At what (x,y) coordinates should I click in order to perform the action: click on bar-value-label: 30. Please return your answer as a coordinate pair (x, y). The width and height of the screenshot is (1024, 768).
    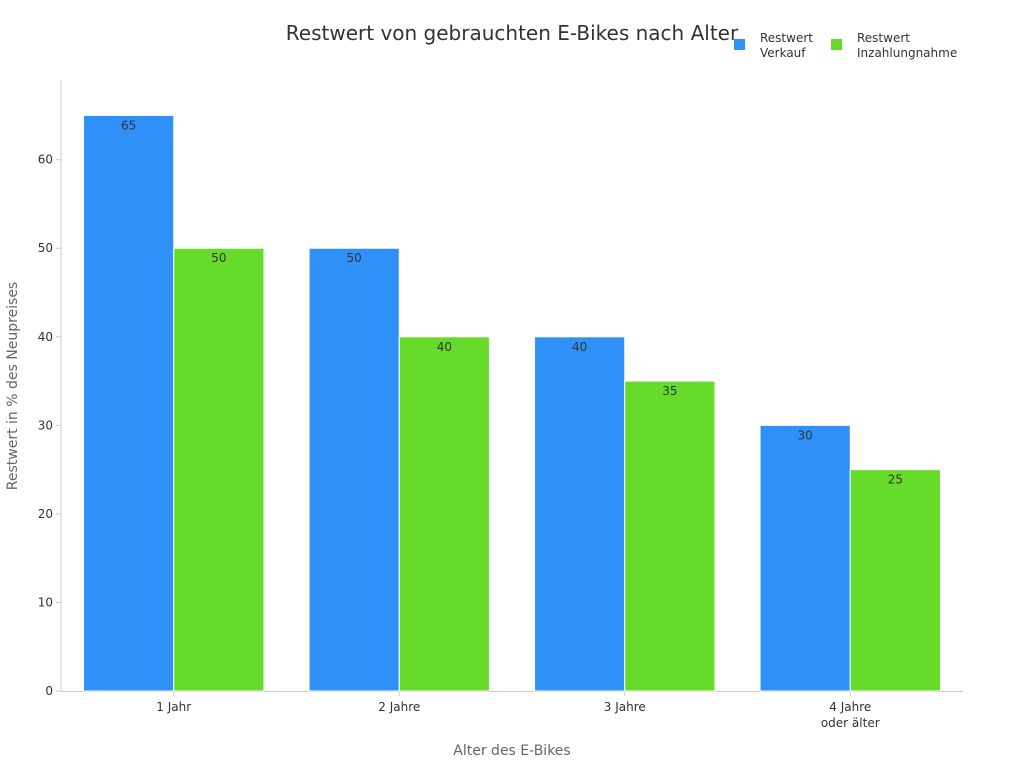
    Looking at the image, I should click on (805, 435).